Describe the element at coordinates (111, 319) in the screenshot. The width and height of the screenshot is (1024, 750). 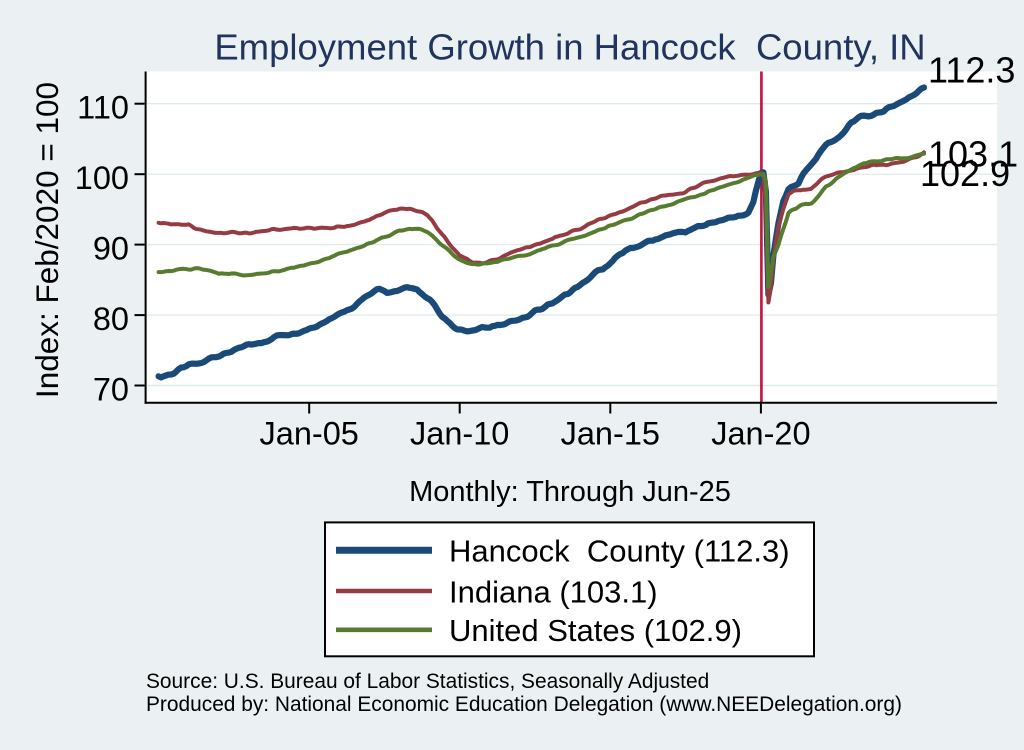
I see `svg-text: 80` at that location.